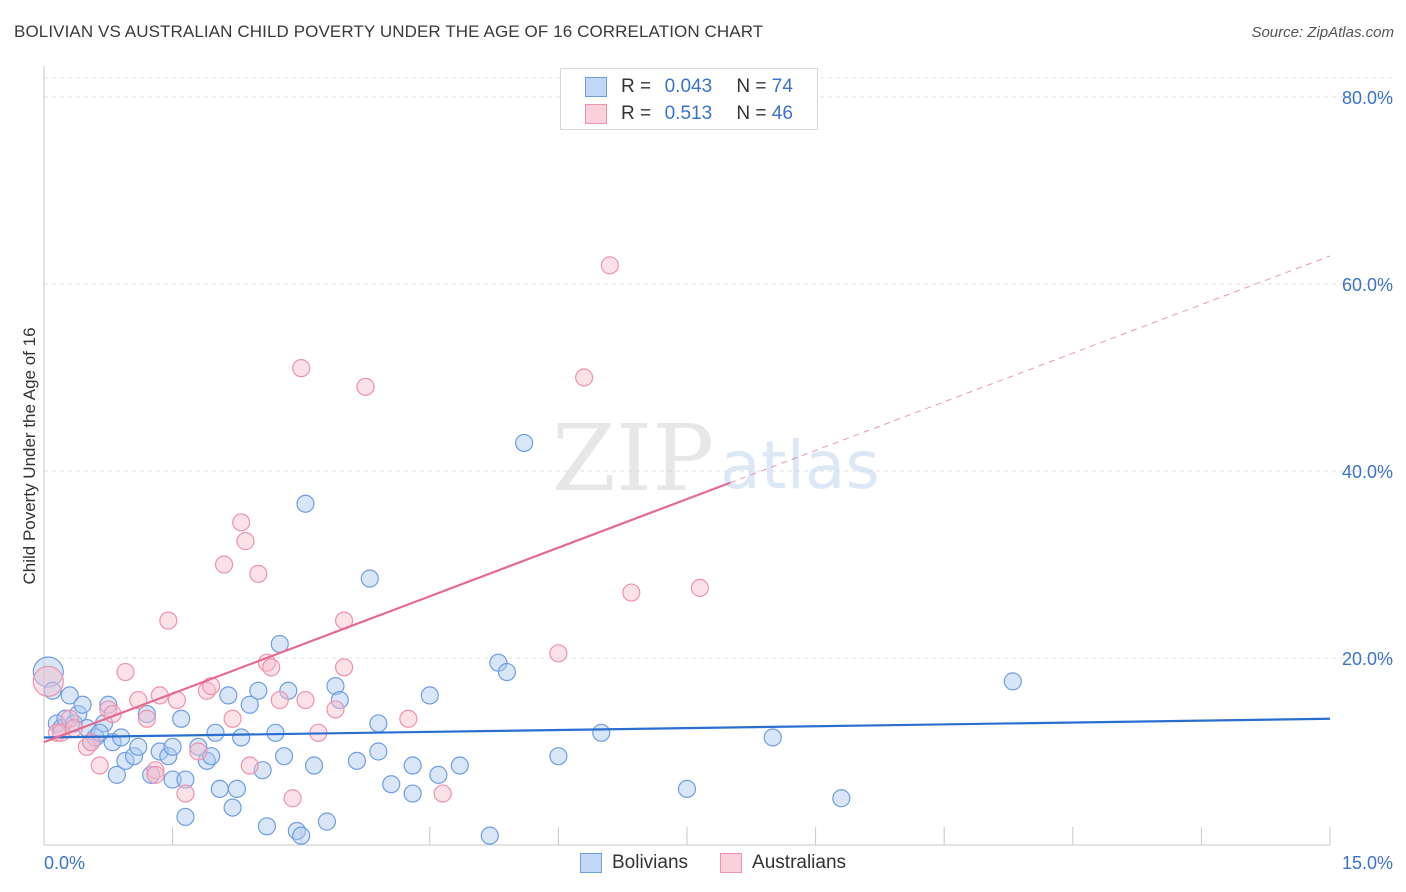  I want to click on legend-n-value: 74, so click(782, 86).